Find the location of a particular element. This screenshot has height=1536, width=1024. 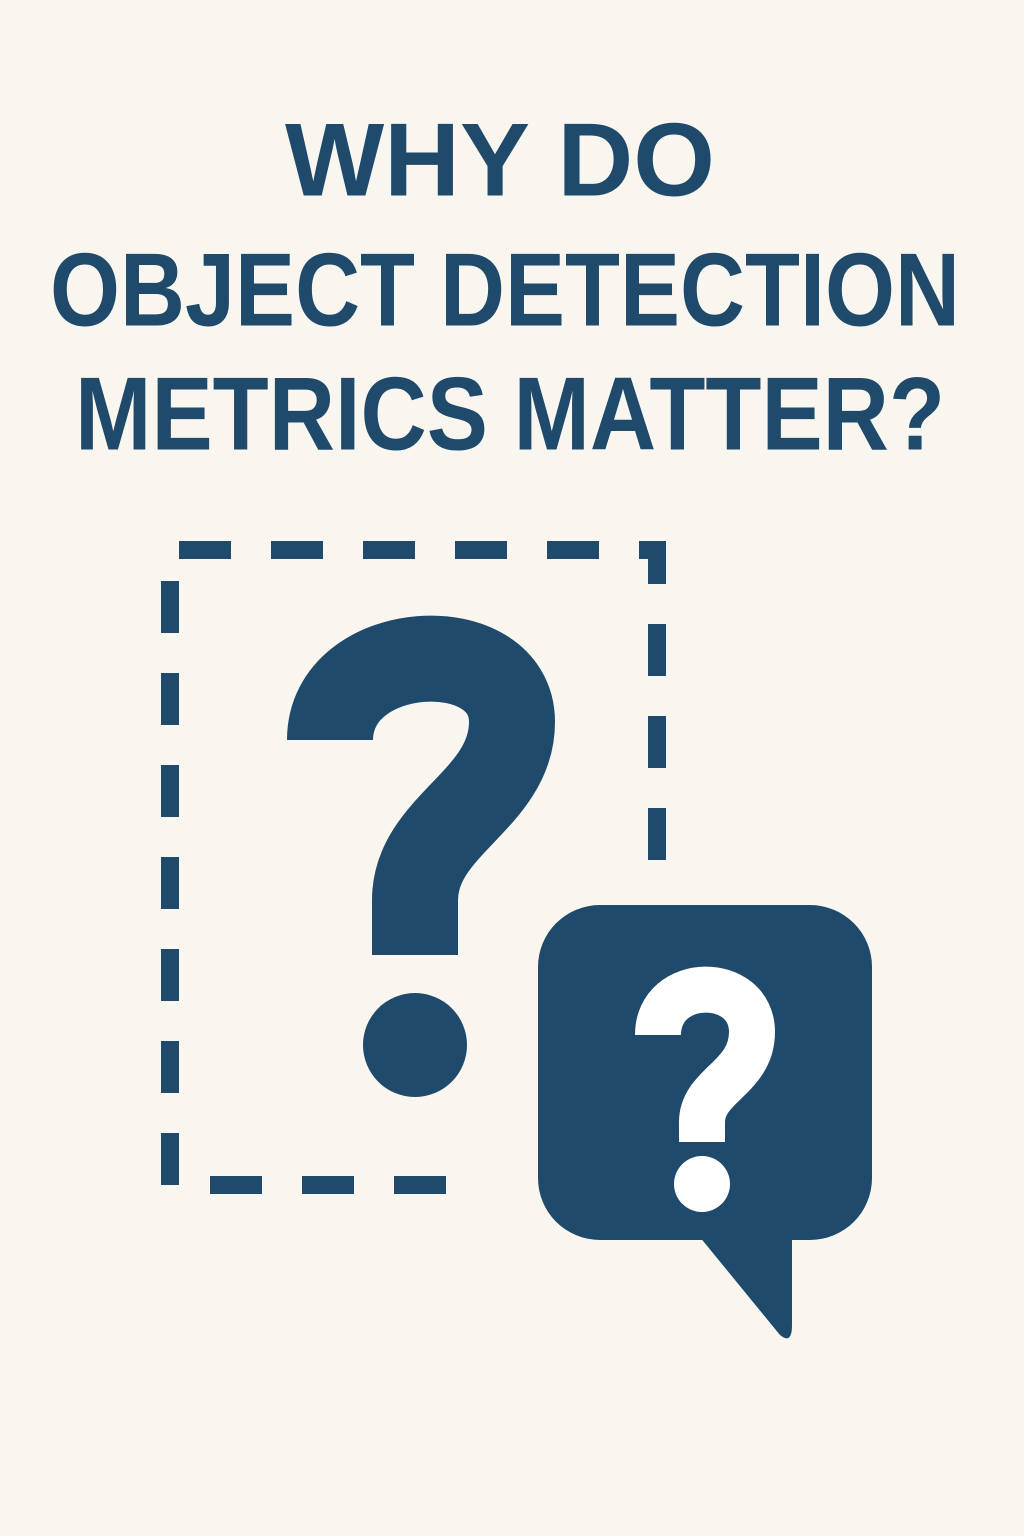

bubble-question-hook is located at coordinates (705, 1054).